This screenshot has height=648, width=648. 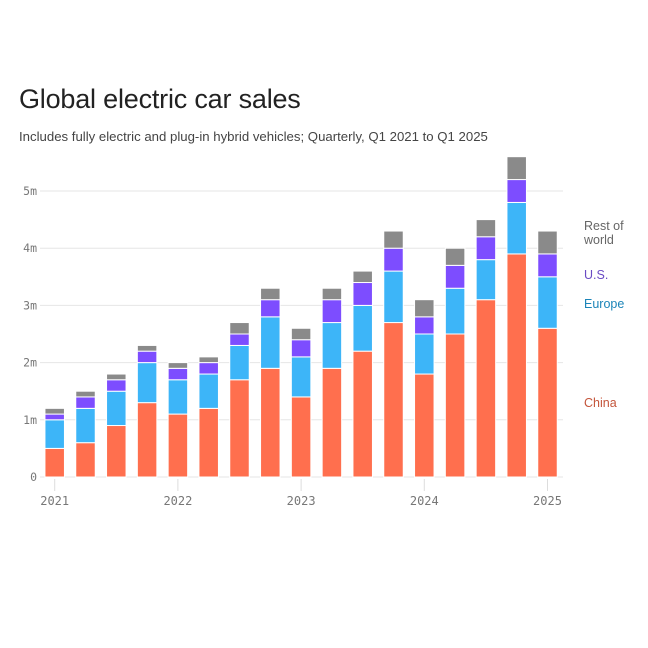 I want to click on chart-title: Global electric car sales, so click(x=160, y=99).